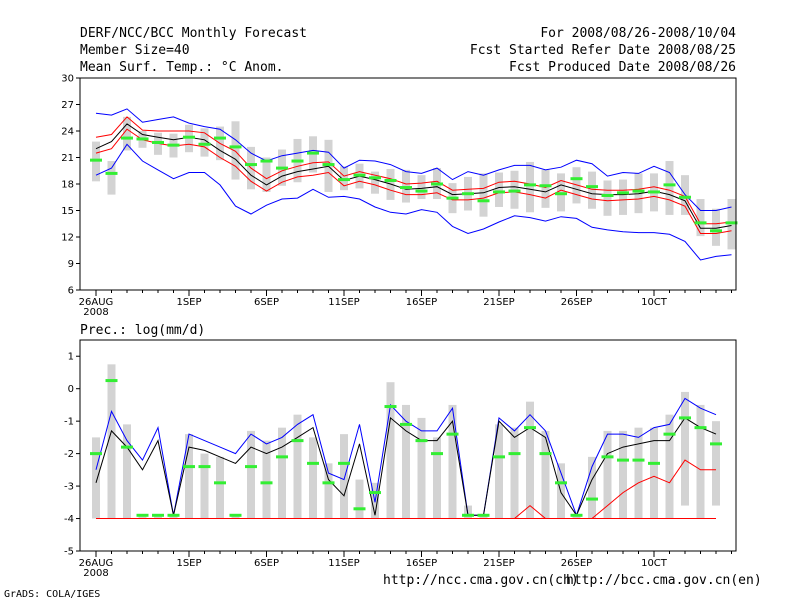 This screenshot has height=600, width=800. Describe the element at coordinates (69, 519) in the screenshot. I see `prec-ytick-label--4: -4` at that location.